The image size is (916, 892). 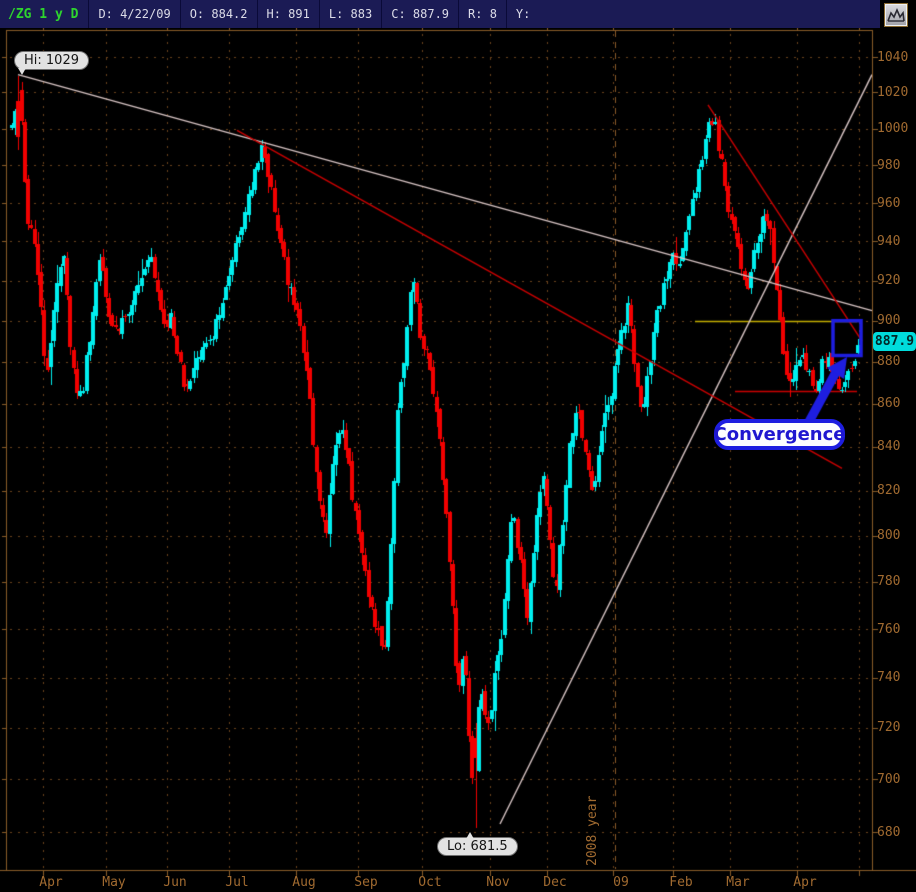 I want to click on y-axis-label: 840, so click(x=889, y=447).